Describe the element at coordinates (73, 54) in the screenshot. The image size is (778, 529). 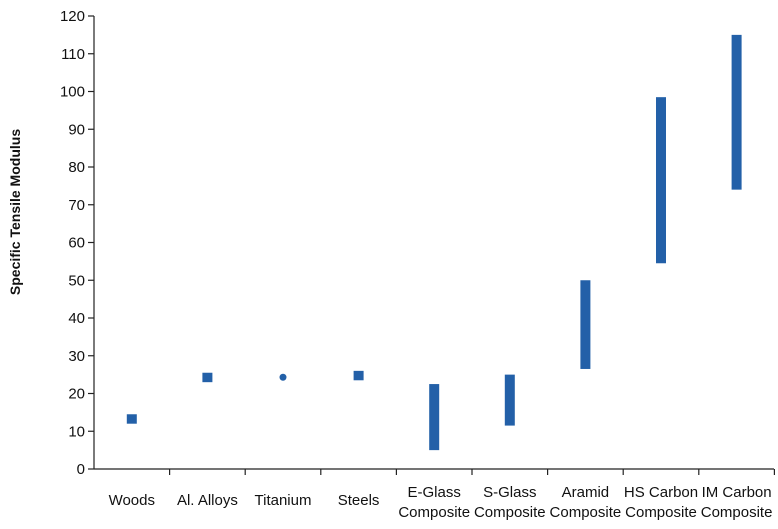
I see `y-tick-label: 110` at that location.